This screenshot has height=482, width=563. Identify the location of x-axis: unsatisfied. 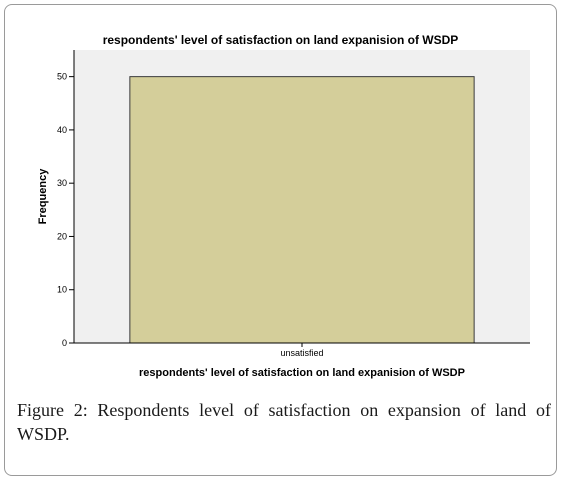
(302, 350).